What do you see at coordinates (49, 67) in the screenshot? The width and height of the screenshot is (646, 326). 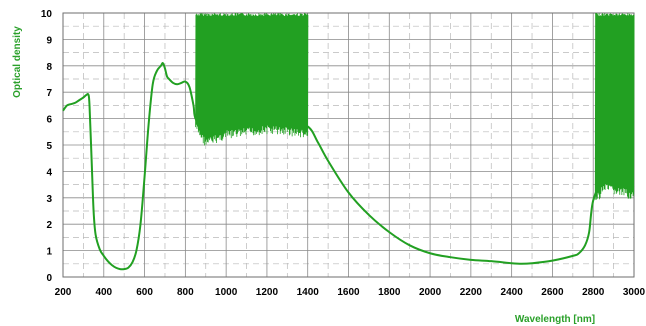 I see `y-tick-label: 8` at bounding box center [49, 67].